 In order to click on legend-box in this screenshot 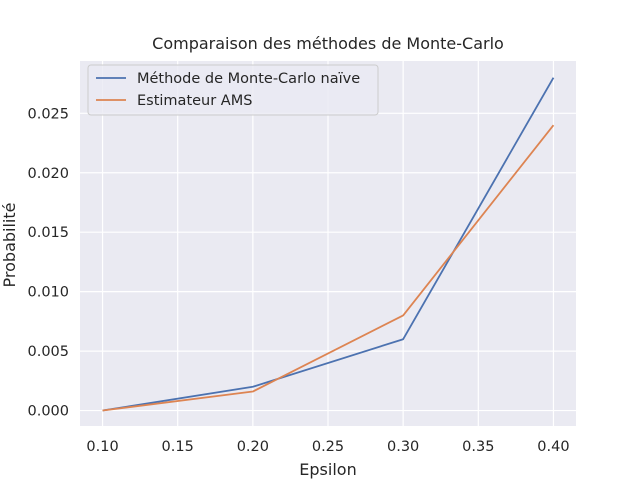, I will do `click(233, 90)`.